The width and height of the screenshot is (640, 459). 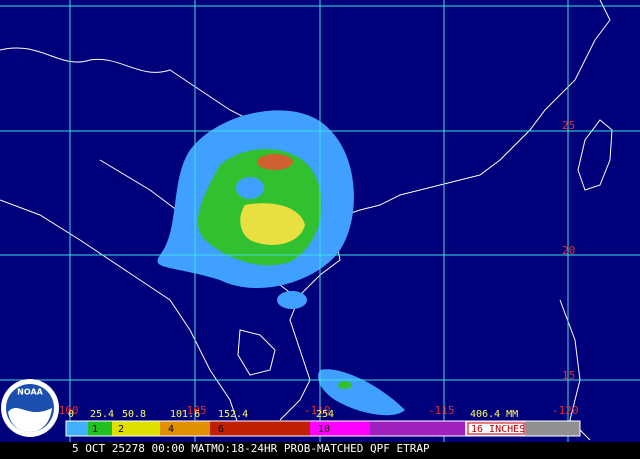 I want to click on legend-inch-label: 6, so click(x=221, y=429).